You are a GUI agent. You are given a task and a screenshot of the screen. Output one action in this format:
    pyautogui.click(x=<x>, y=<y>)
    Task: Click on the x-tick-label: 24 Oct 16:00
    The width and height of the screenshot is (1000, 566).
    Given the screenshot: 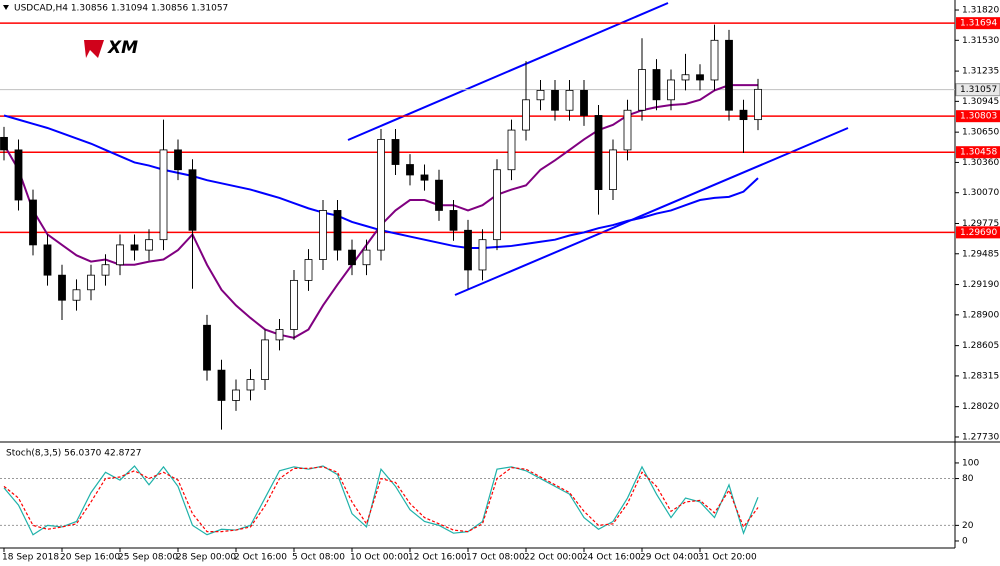 What is the action you would take?
    pyautogui.click(x=611, y=558)
    